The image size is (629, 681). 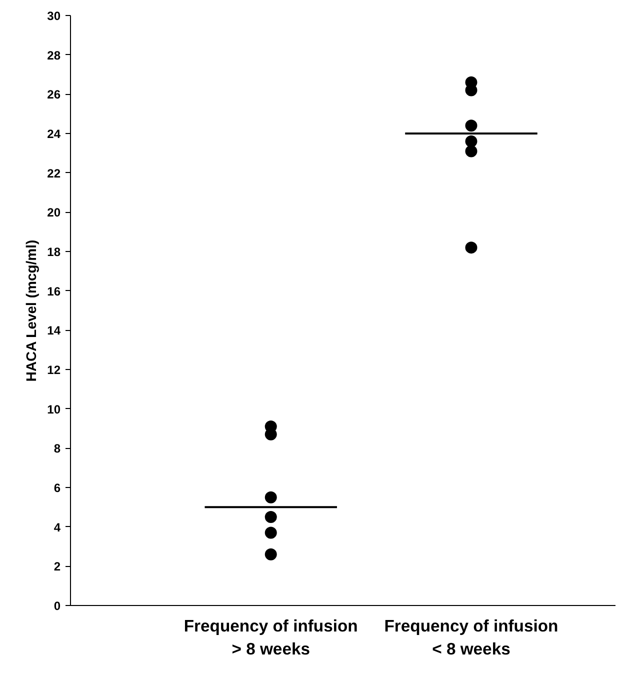 I want to click on y-tick-label: 16, so click(x=54, y=291).